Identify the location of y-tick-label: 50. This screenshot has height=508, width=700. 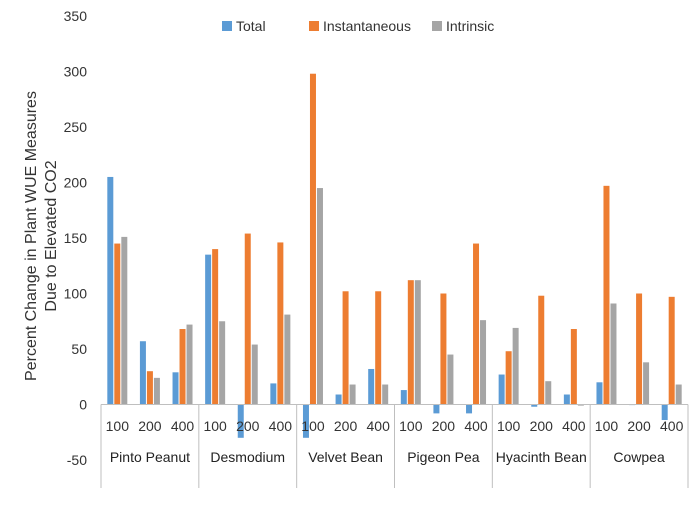
(79, 349).